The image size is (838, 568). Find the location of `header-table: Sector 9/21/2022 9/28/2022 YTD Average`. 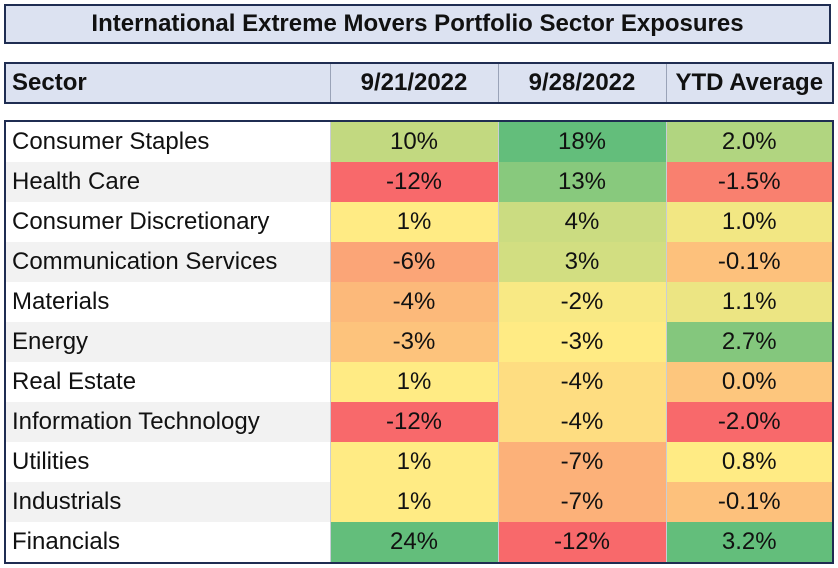

header-table: Sector 9/21/2022 9/28/2022 YTD Average is located at coordinates (419, 83).